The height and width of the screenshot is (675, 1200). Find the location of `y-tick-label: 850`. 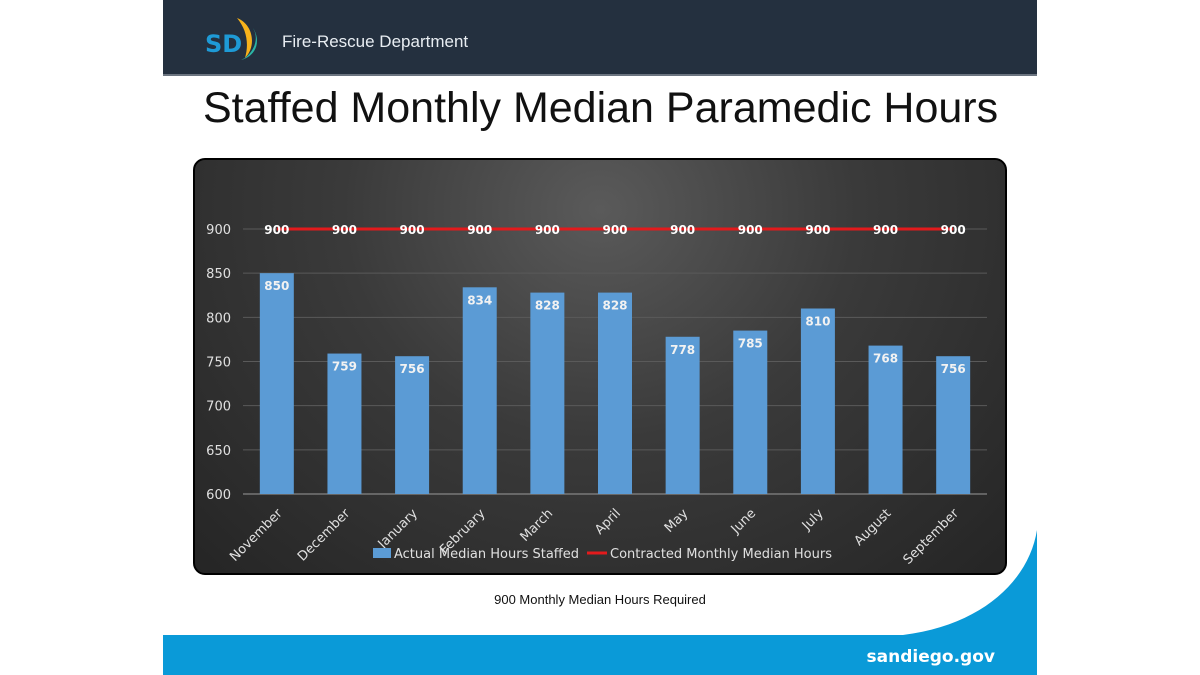

y-tick-label: 850 is located at coordinates (218, 274).